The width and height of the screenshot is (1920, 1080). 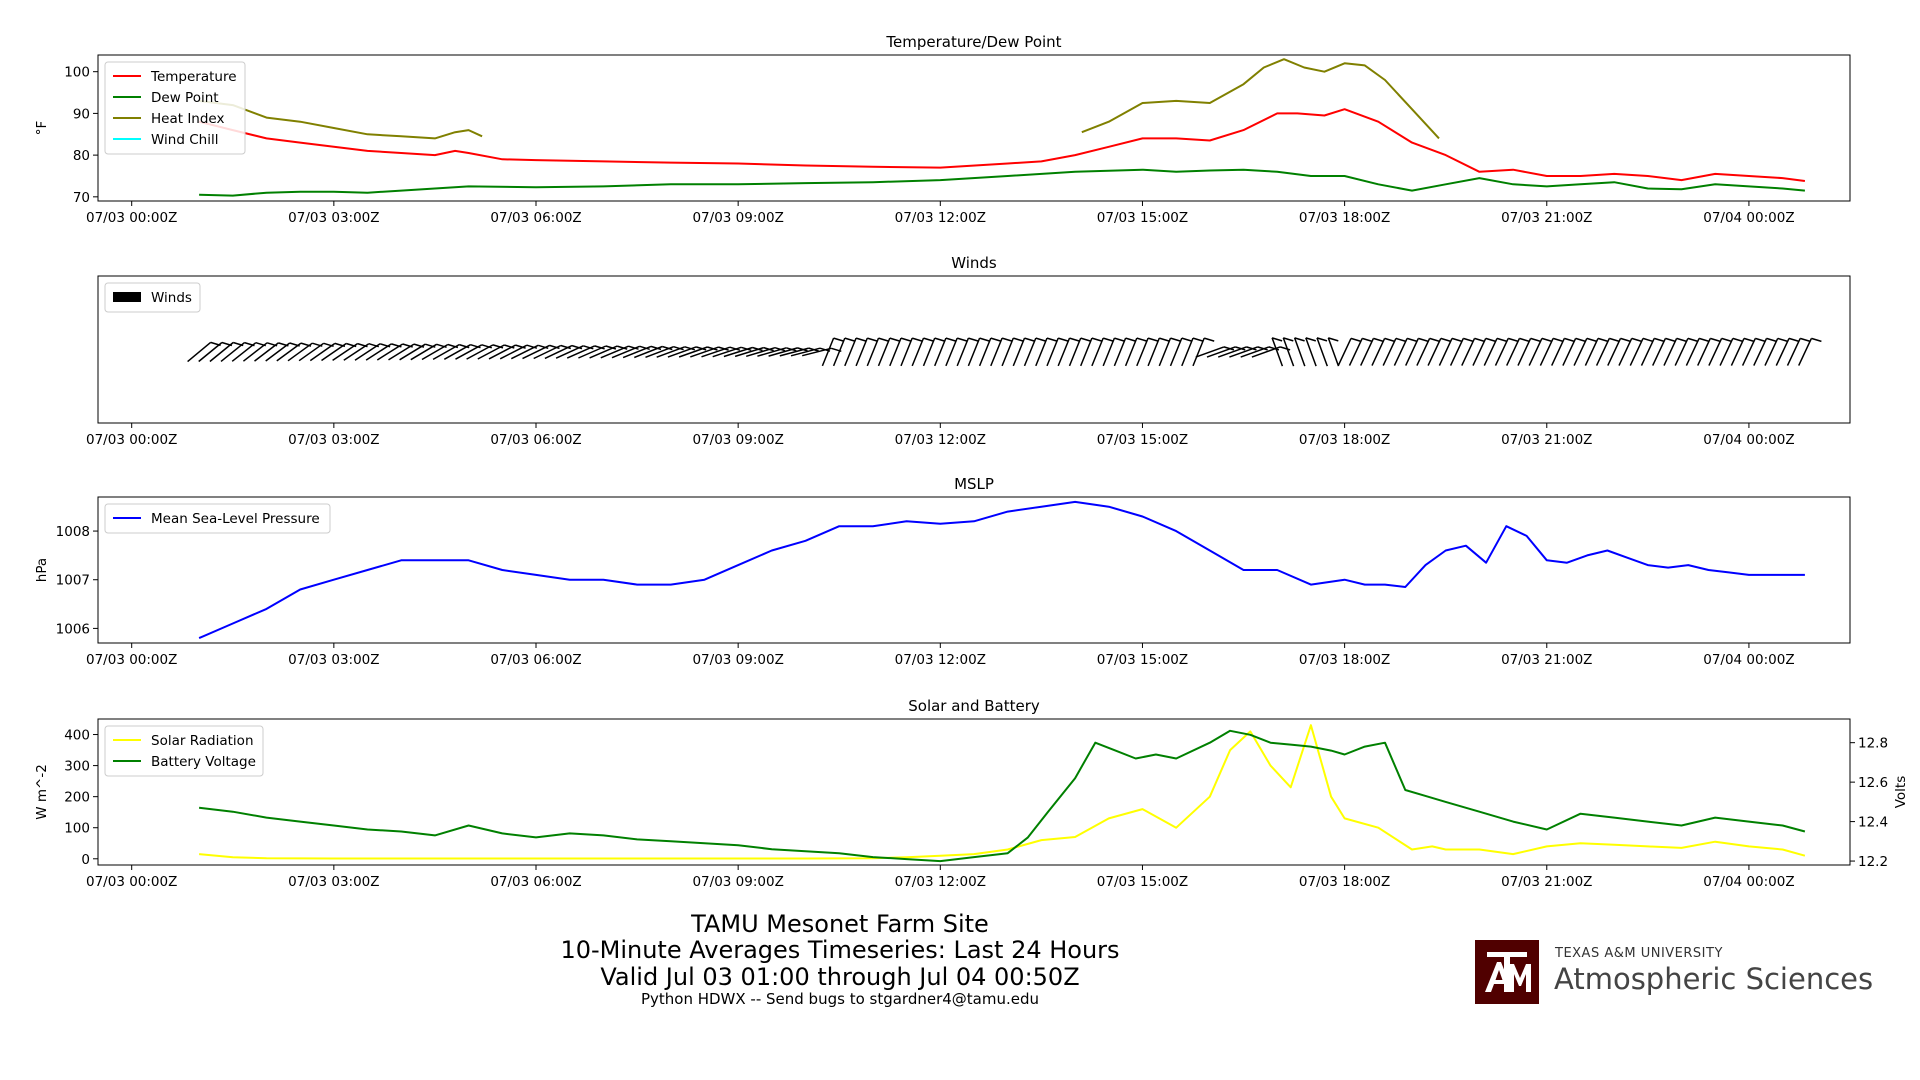 I want to click on y-axis-label: W m^-2, so click(x=42, y=792).